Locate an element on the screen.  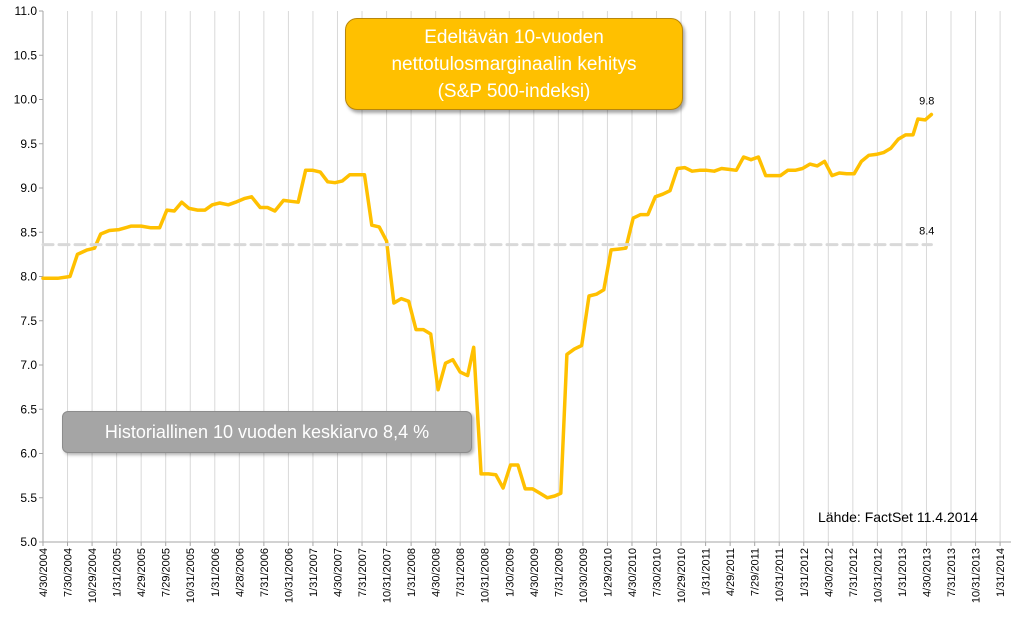
x-tick-label: 1/31/2013 is located at coordinates (903, 572).